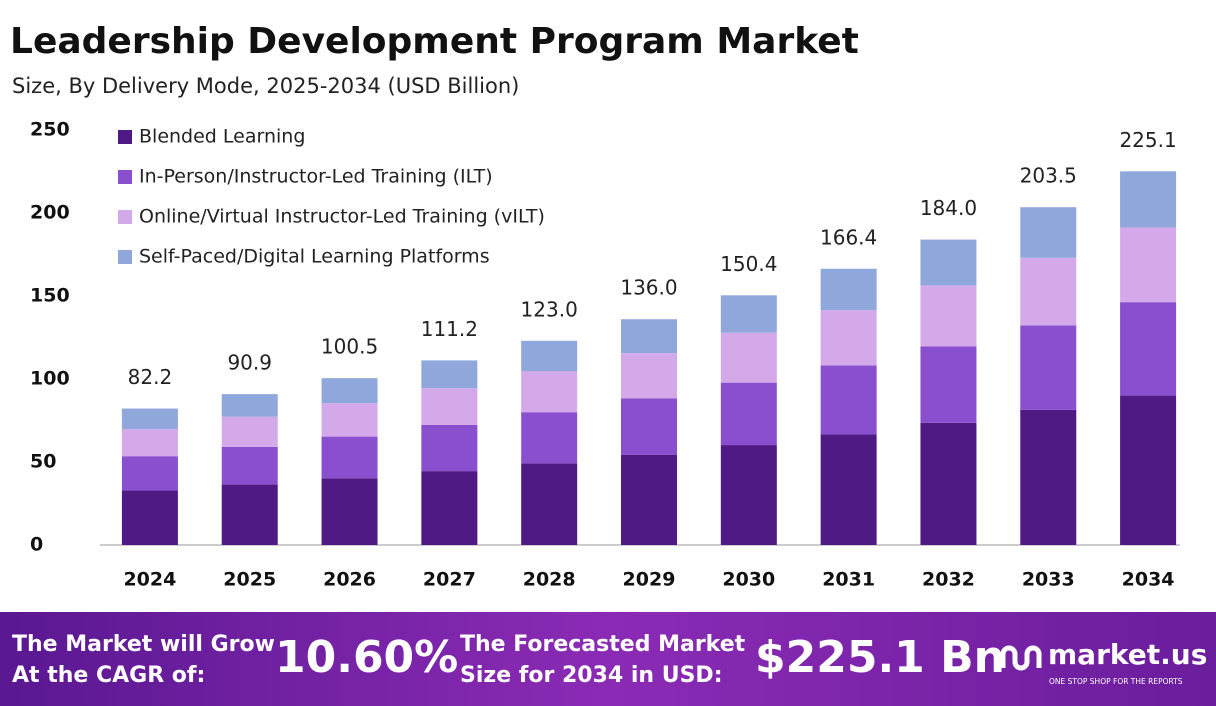  Describe the element at coordinates (349, 347) in the screenshot. I see `total-label: 100.5` at that location.